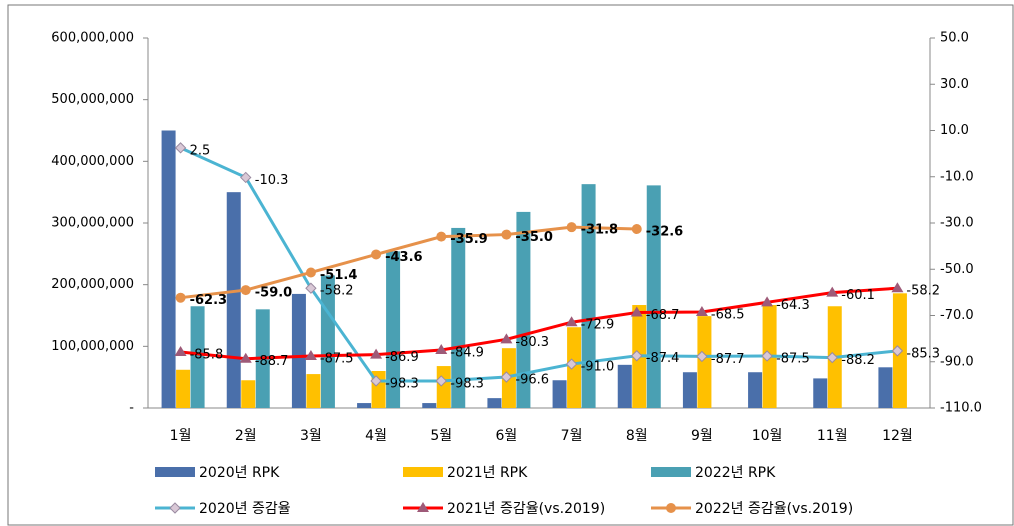 The image size is (1014, 526). I want to click on y-tick-label: 100,000,000, so click(92, 346).